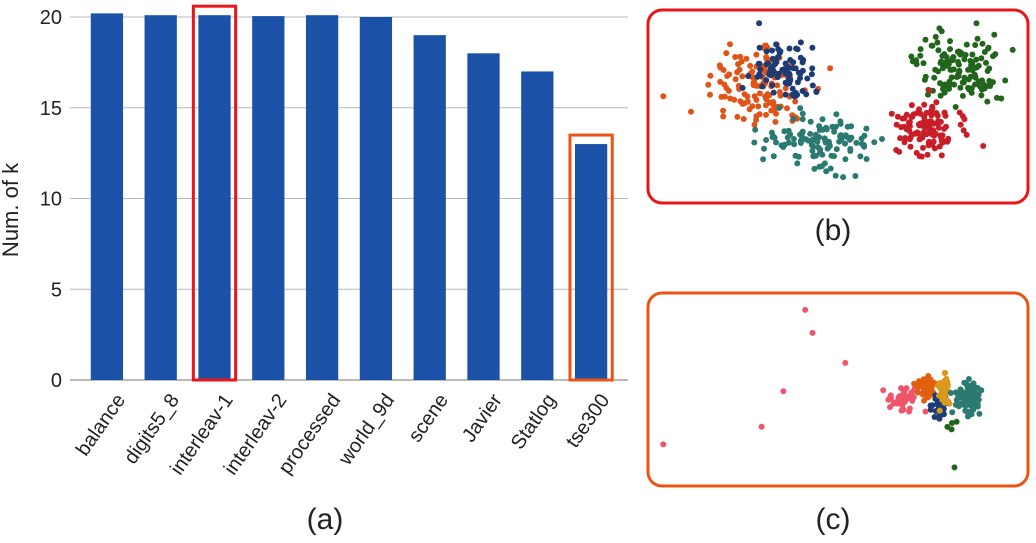  What do you see at coordinates (482, 418) in the screenshot?
I see `x-tick-label: Javier` at bounding box center [482, 418].